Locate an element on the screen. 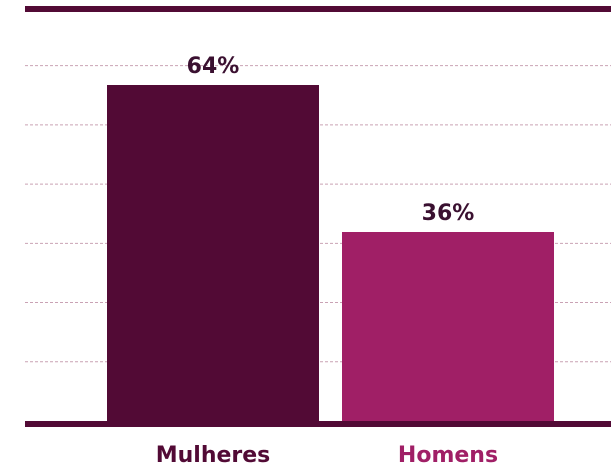  baseline-axis is located at coordinates (318, 424).